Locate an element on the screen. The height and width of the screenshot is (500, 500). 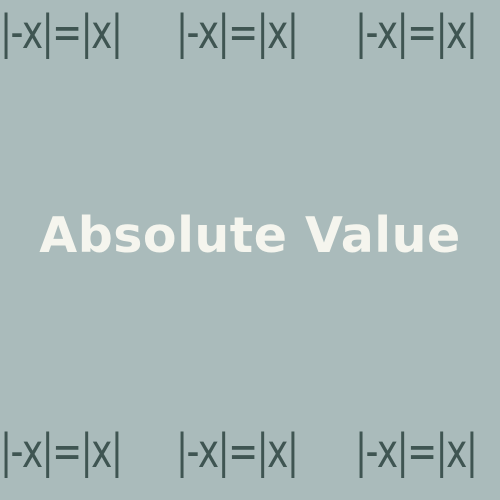
bottom-formula-row: |-x|=|x| |-x|=|x| |-x|=|x| is located at coordinates (250, 451).